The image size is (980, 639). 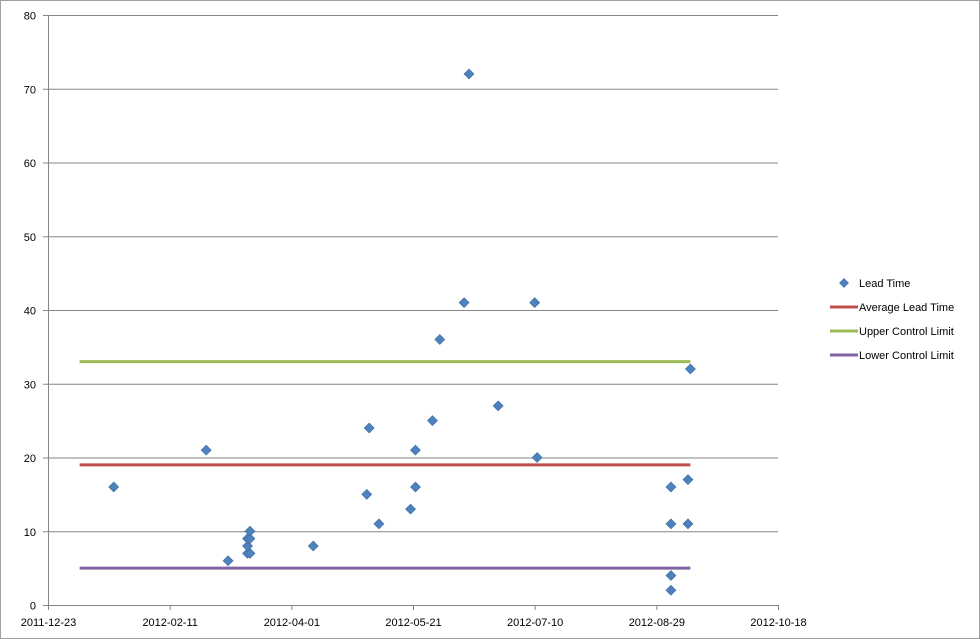 What do you see at coordinates (884, 284) in the screenshot?
I see `legend-label: Lead Time` at bounding box center [884, 284].